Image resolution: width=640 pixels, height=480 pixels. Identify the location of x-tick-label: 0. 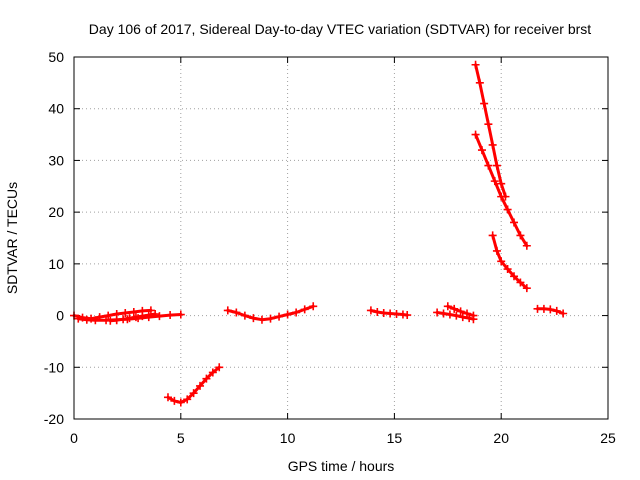
(74, 438).